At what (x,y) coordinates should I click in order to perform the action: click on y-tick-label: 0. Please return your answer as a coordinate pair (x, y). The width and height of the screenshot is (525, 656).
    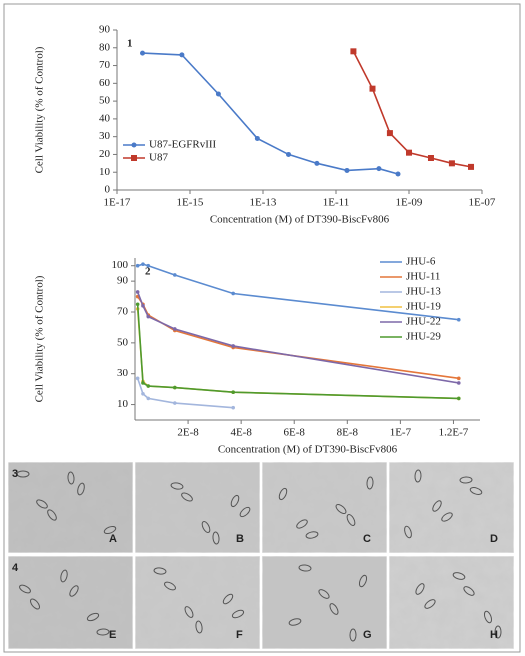
    Looking at the image, I should click on (108, 190).